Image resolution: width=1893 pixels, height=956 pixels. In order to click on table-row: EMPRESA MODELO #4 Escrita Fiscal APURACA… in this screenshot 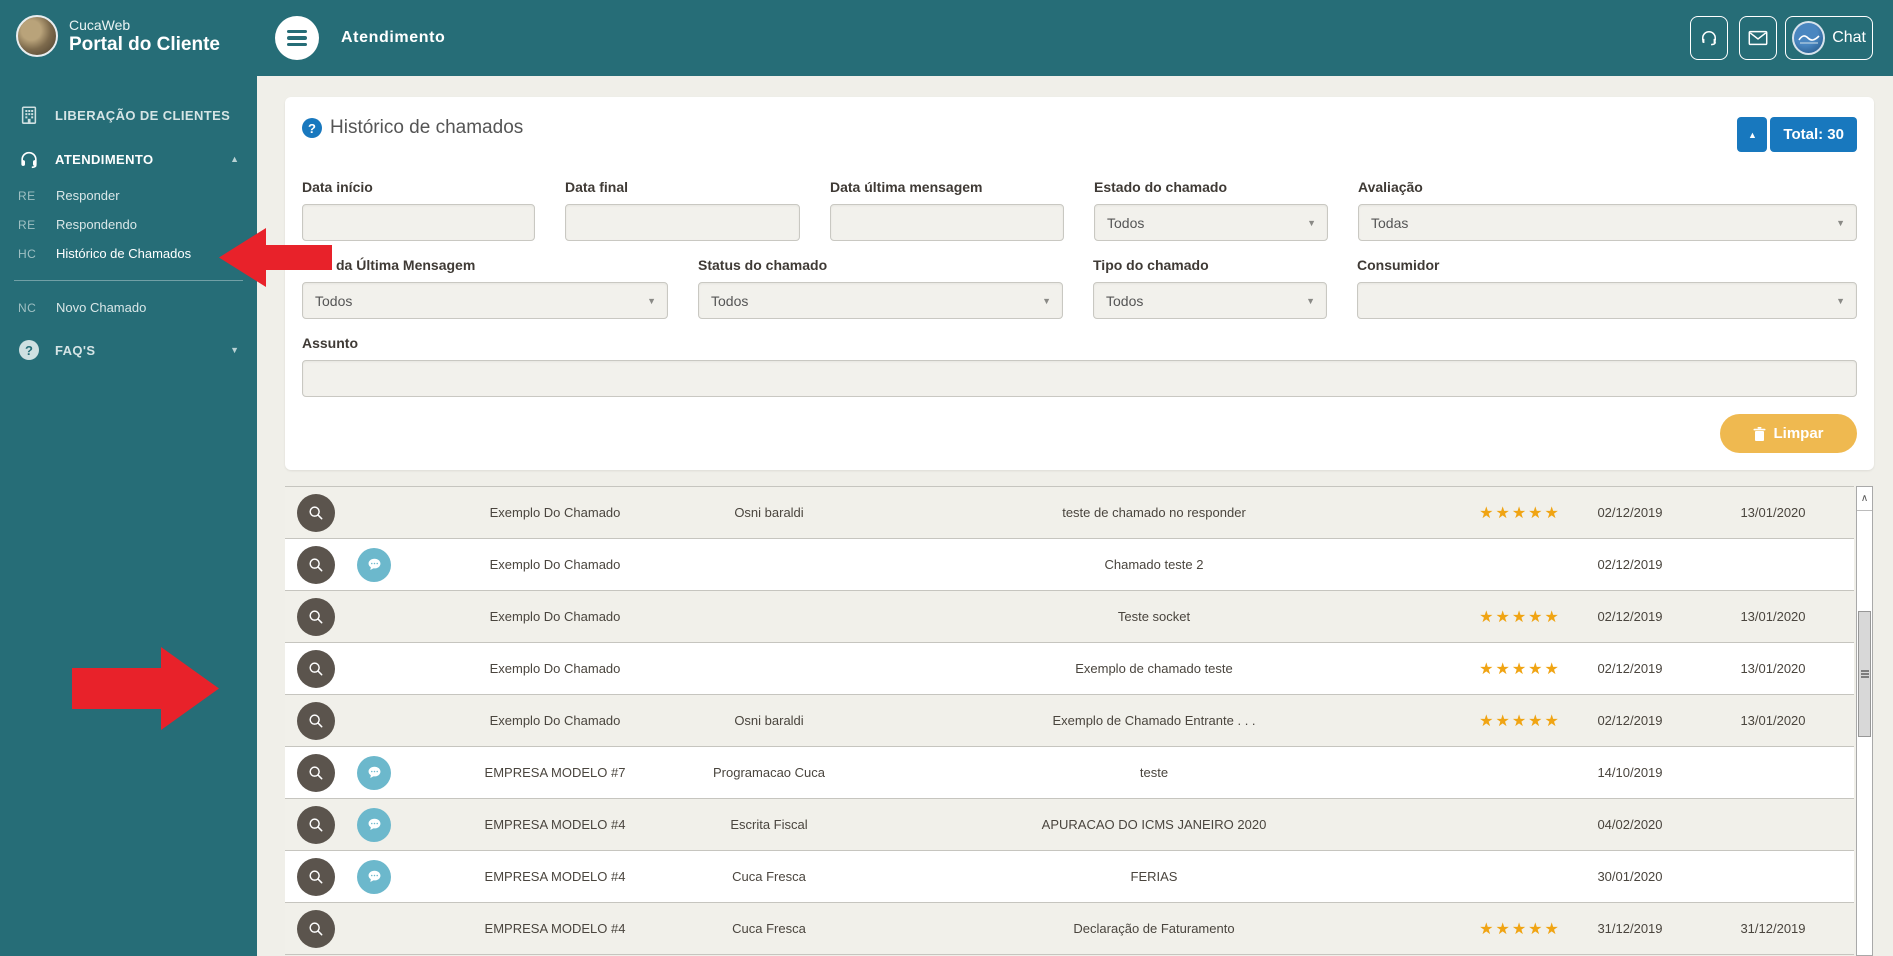, I will do `click(1069, 825)`.